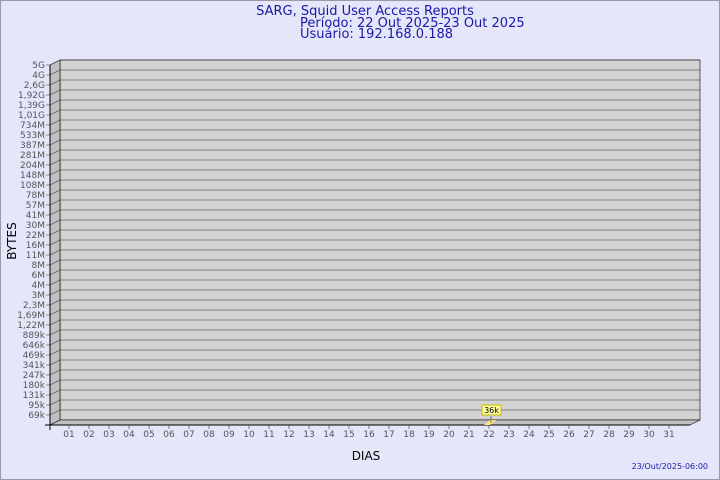 Image resolution: width=720 pixels, height=480 pixels. I want to click on x-tick-label: 05, so click(148, 435).